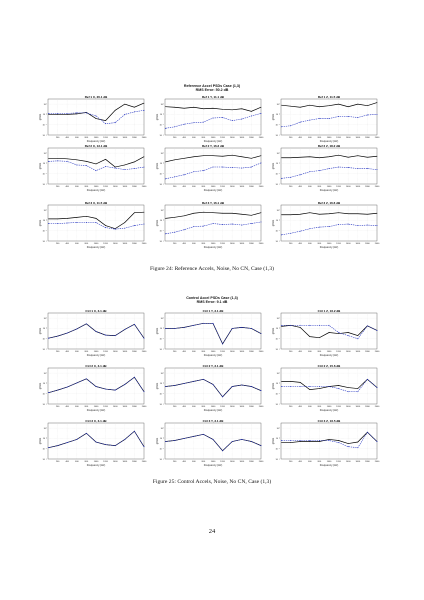  What do you see at coordinates (96, 146) in the screenshot?
I see `panel-title: Ref 2 X, 13.1 dB` at bounding box center [96, 146].